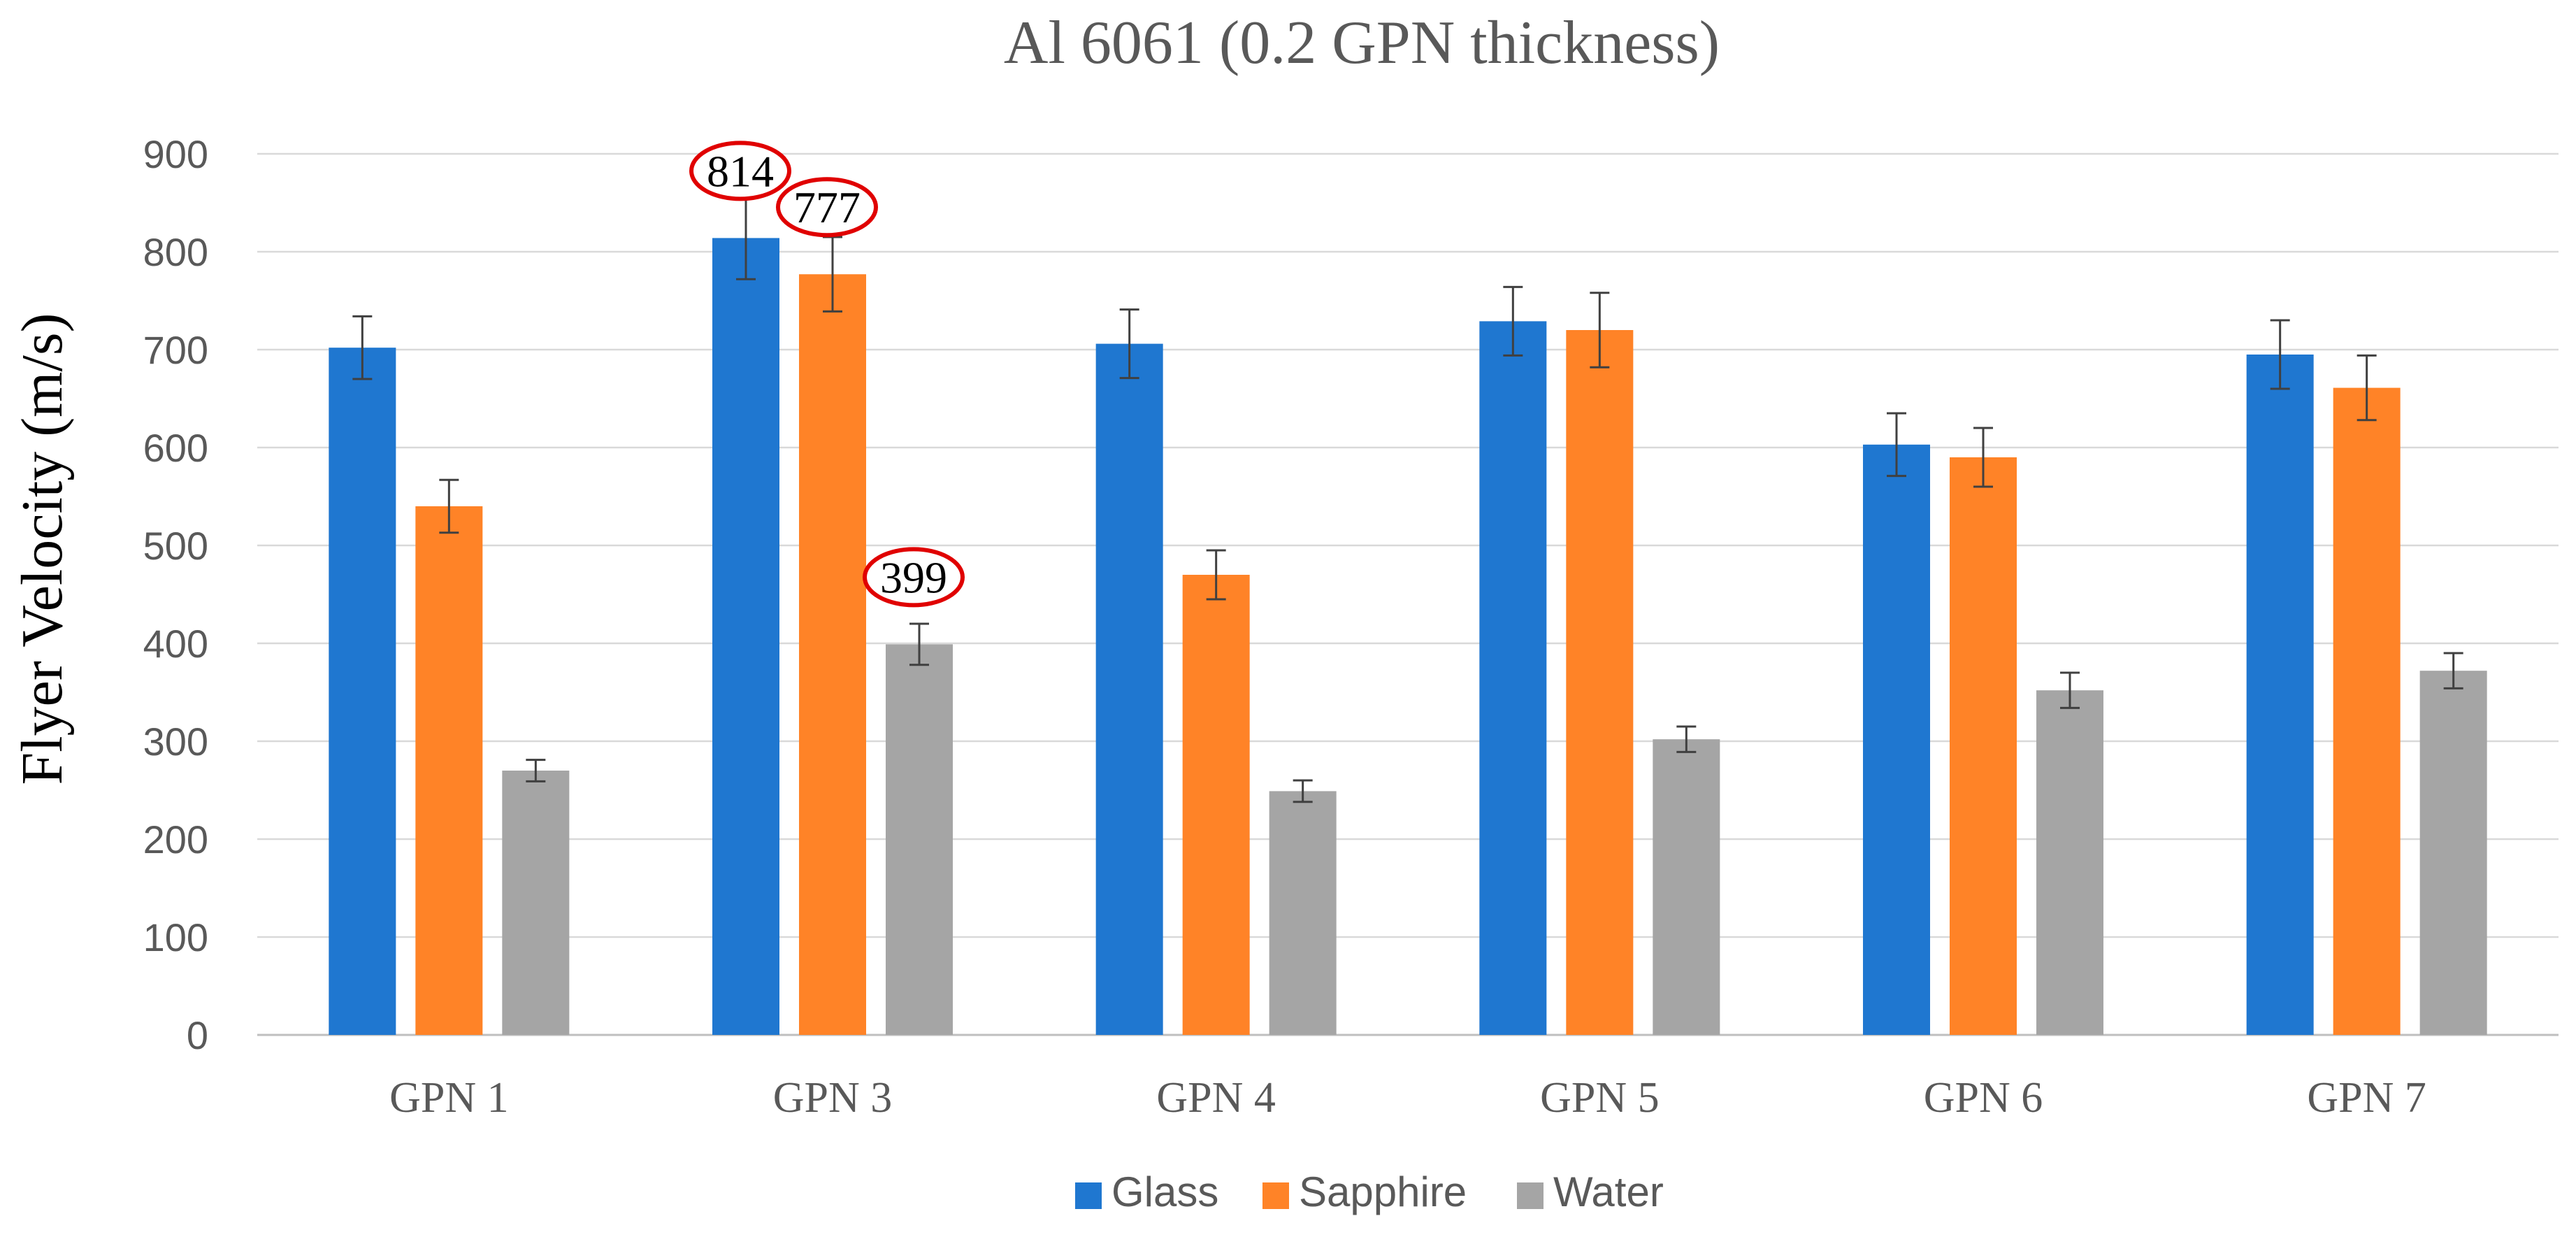  I want to click on legend-label-glass: Glass, so click(1164, 1191).